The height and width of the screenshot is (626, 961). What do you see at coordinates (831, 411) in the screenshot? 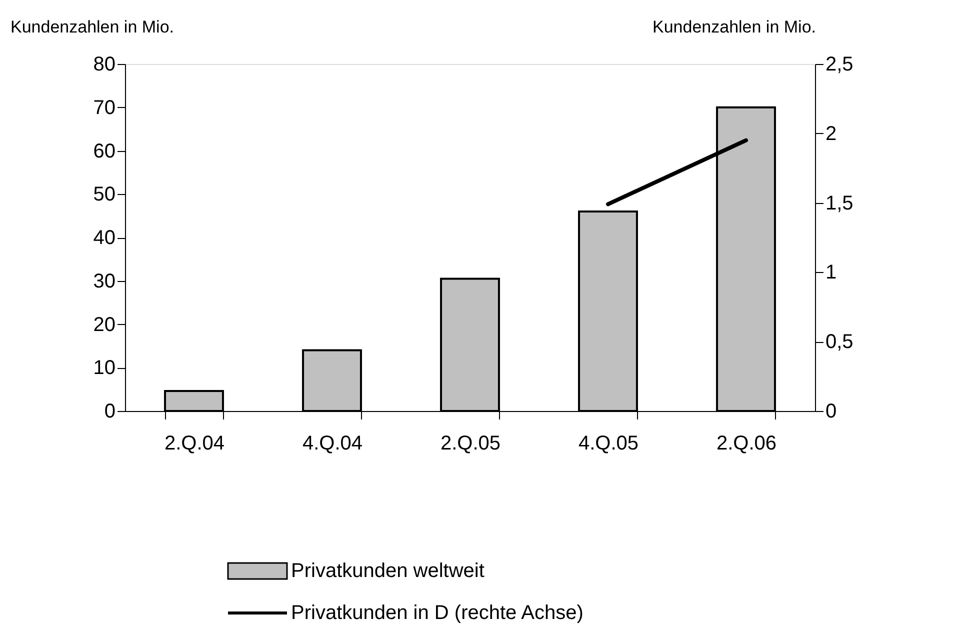
I see `y2-tick-label: 0` at bounding box center [831, 411].